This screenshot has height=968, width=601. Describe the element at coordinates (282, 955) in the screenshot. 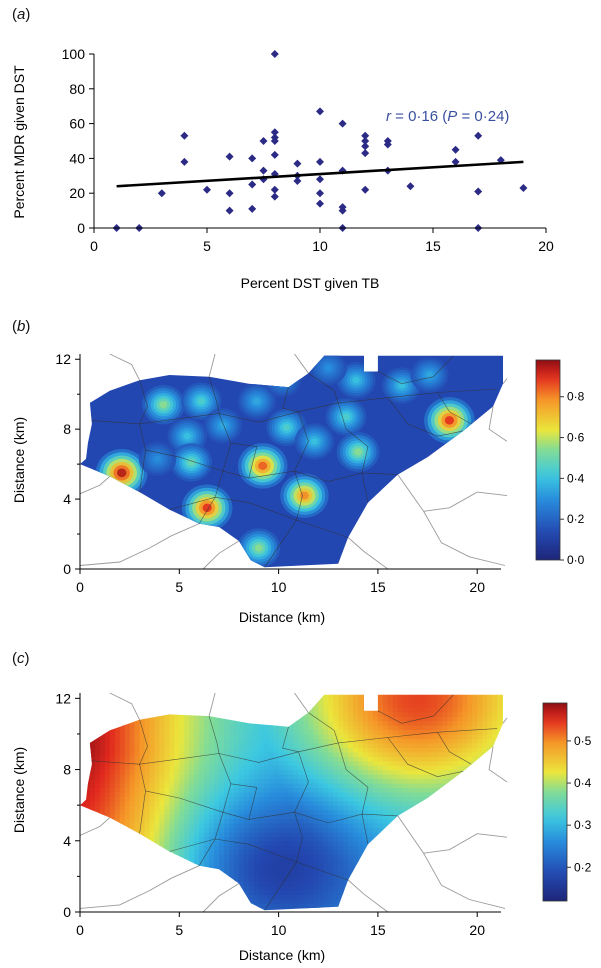

I see `x-axis-label: Distance (km)` at that location.